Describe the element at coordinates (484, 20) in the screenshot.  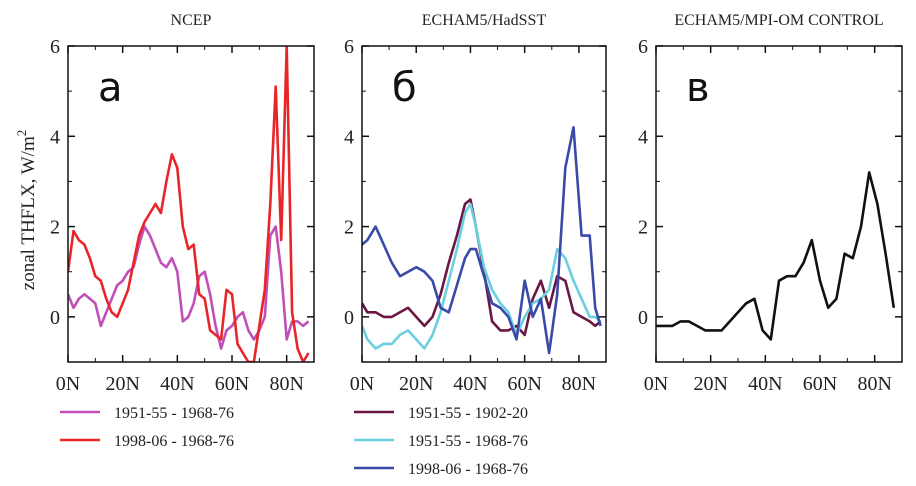
I see `panel-title: ECHAM5/HadSST` at that location.